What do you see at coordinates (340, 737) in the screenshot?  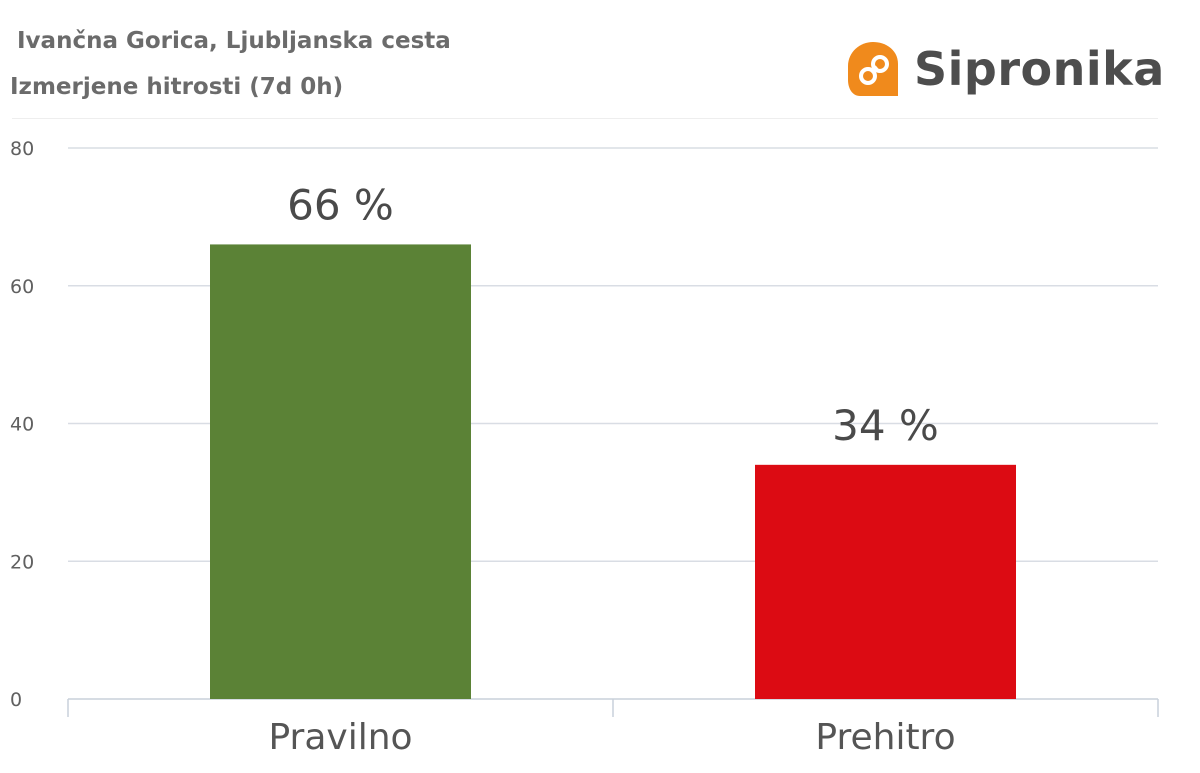 I see `x-tick-label: Pravilno` at bounding box center [340, 737].